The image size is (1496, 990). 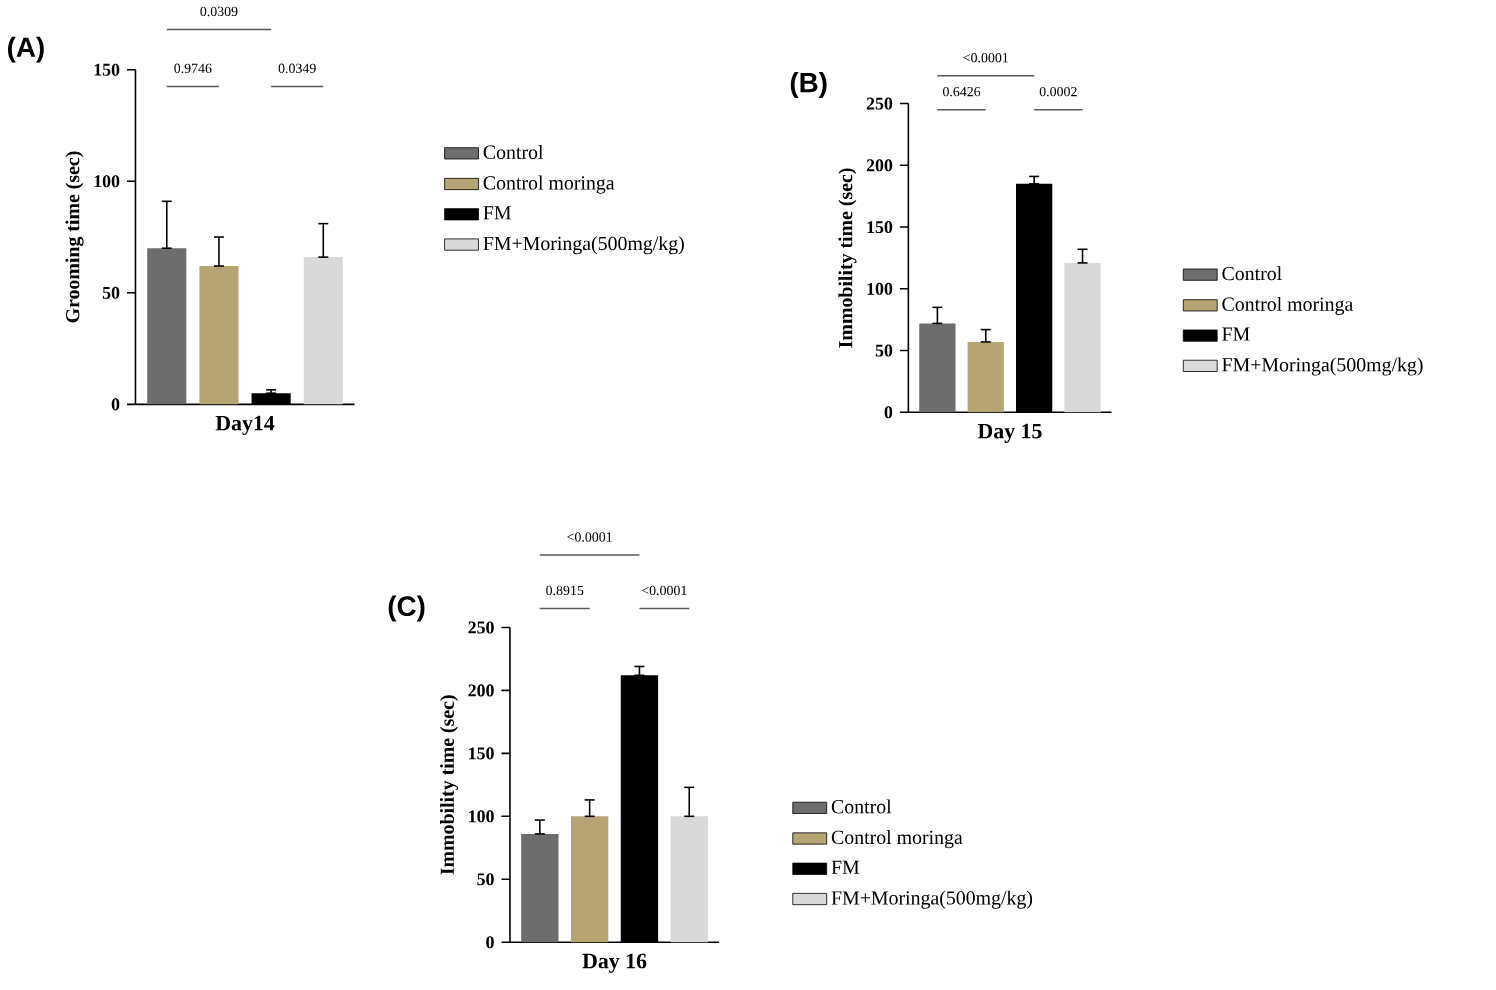 What do you see at coordinates (614, 963) in the screenshot?
I see `x-axis-title: Day 16` at bounding box center [614, 963].